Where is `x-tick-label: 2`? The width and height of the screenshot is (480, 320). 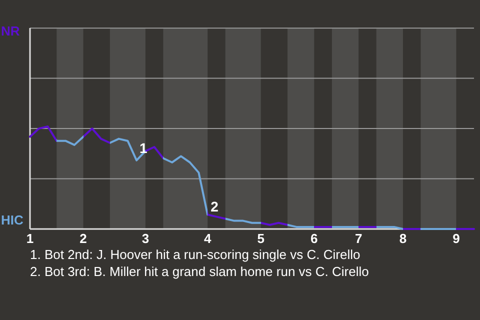
x-tick-label: 2 is located at coordinates (83, 238).